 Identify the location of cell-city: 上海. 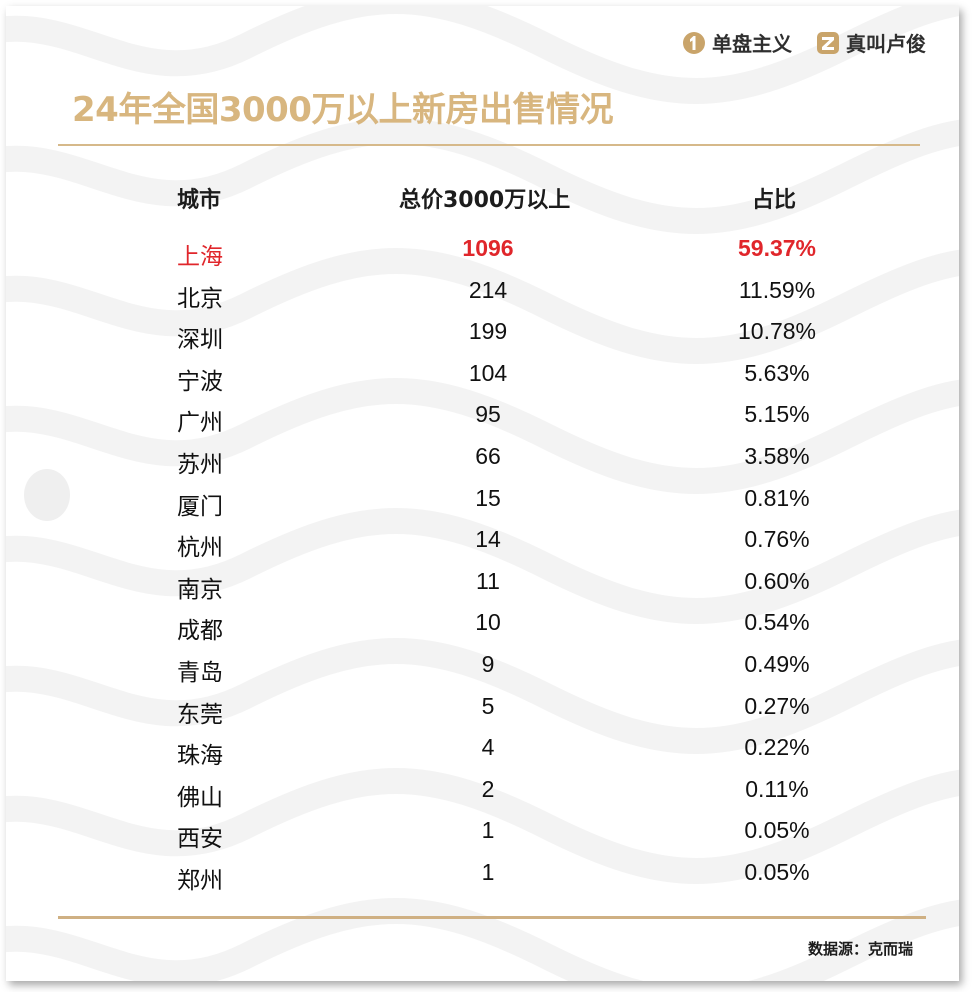
(200, 257).